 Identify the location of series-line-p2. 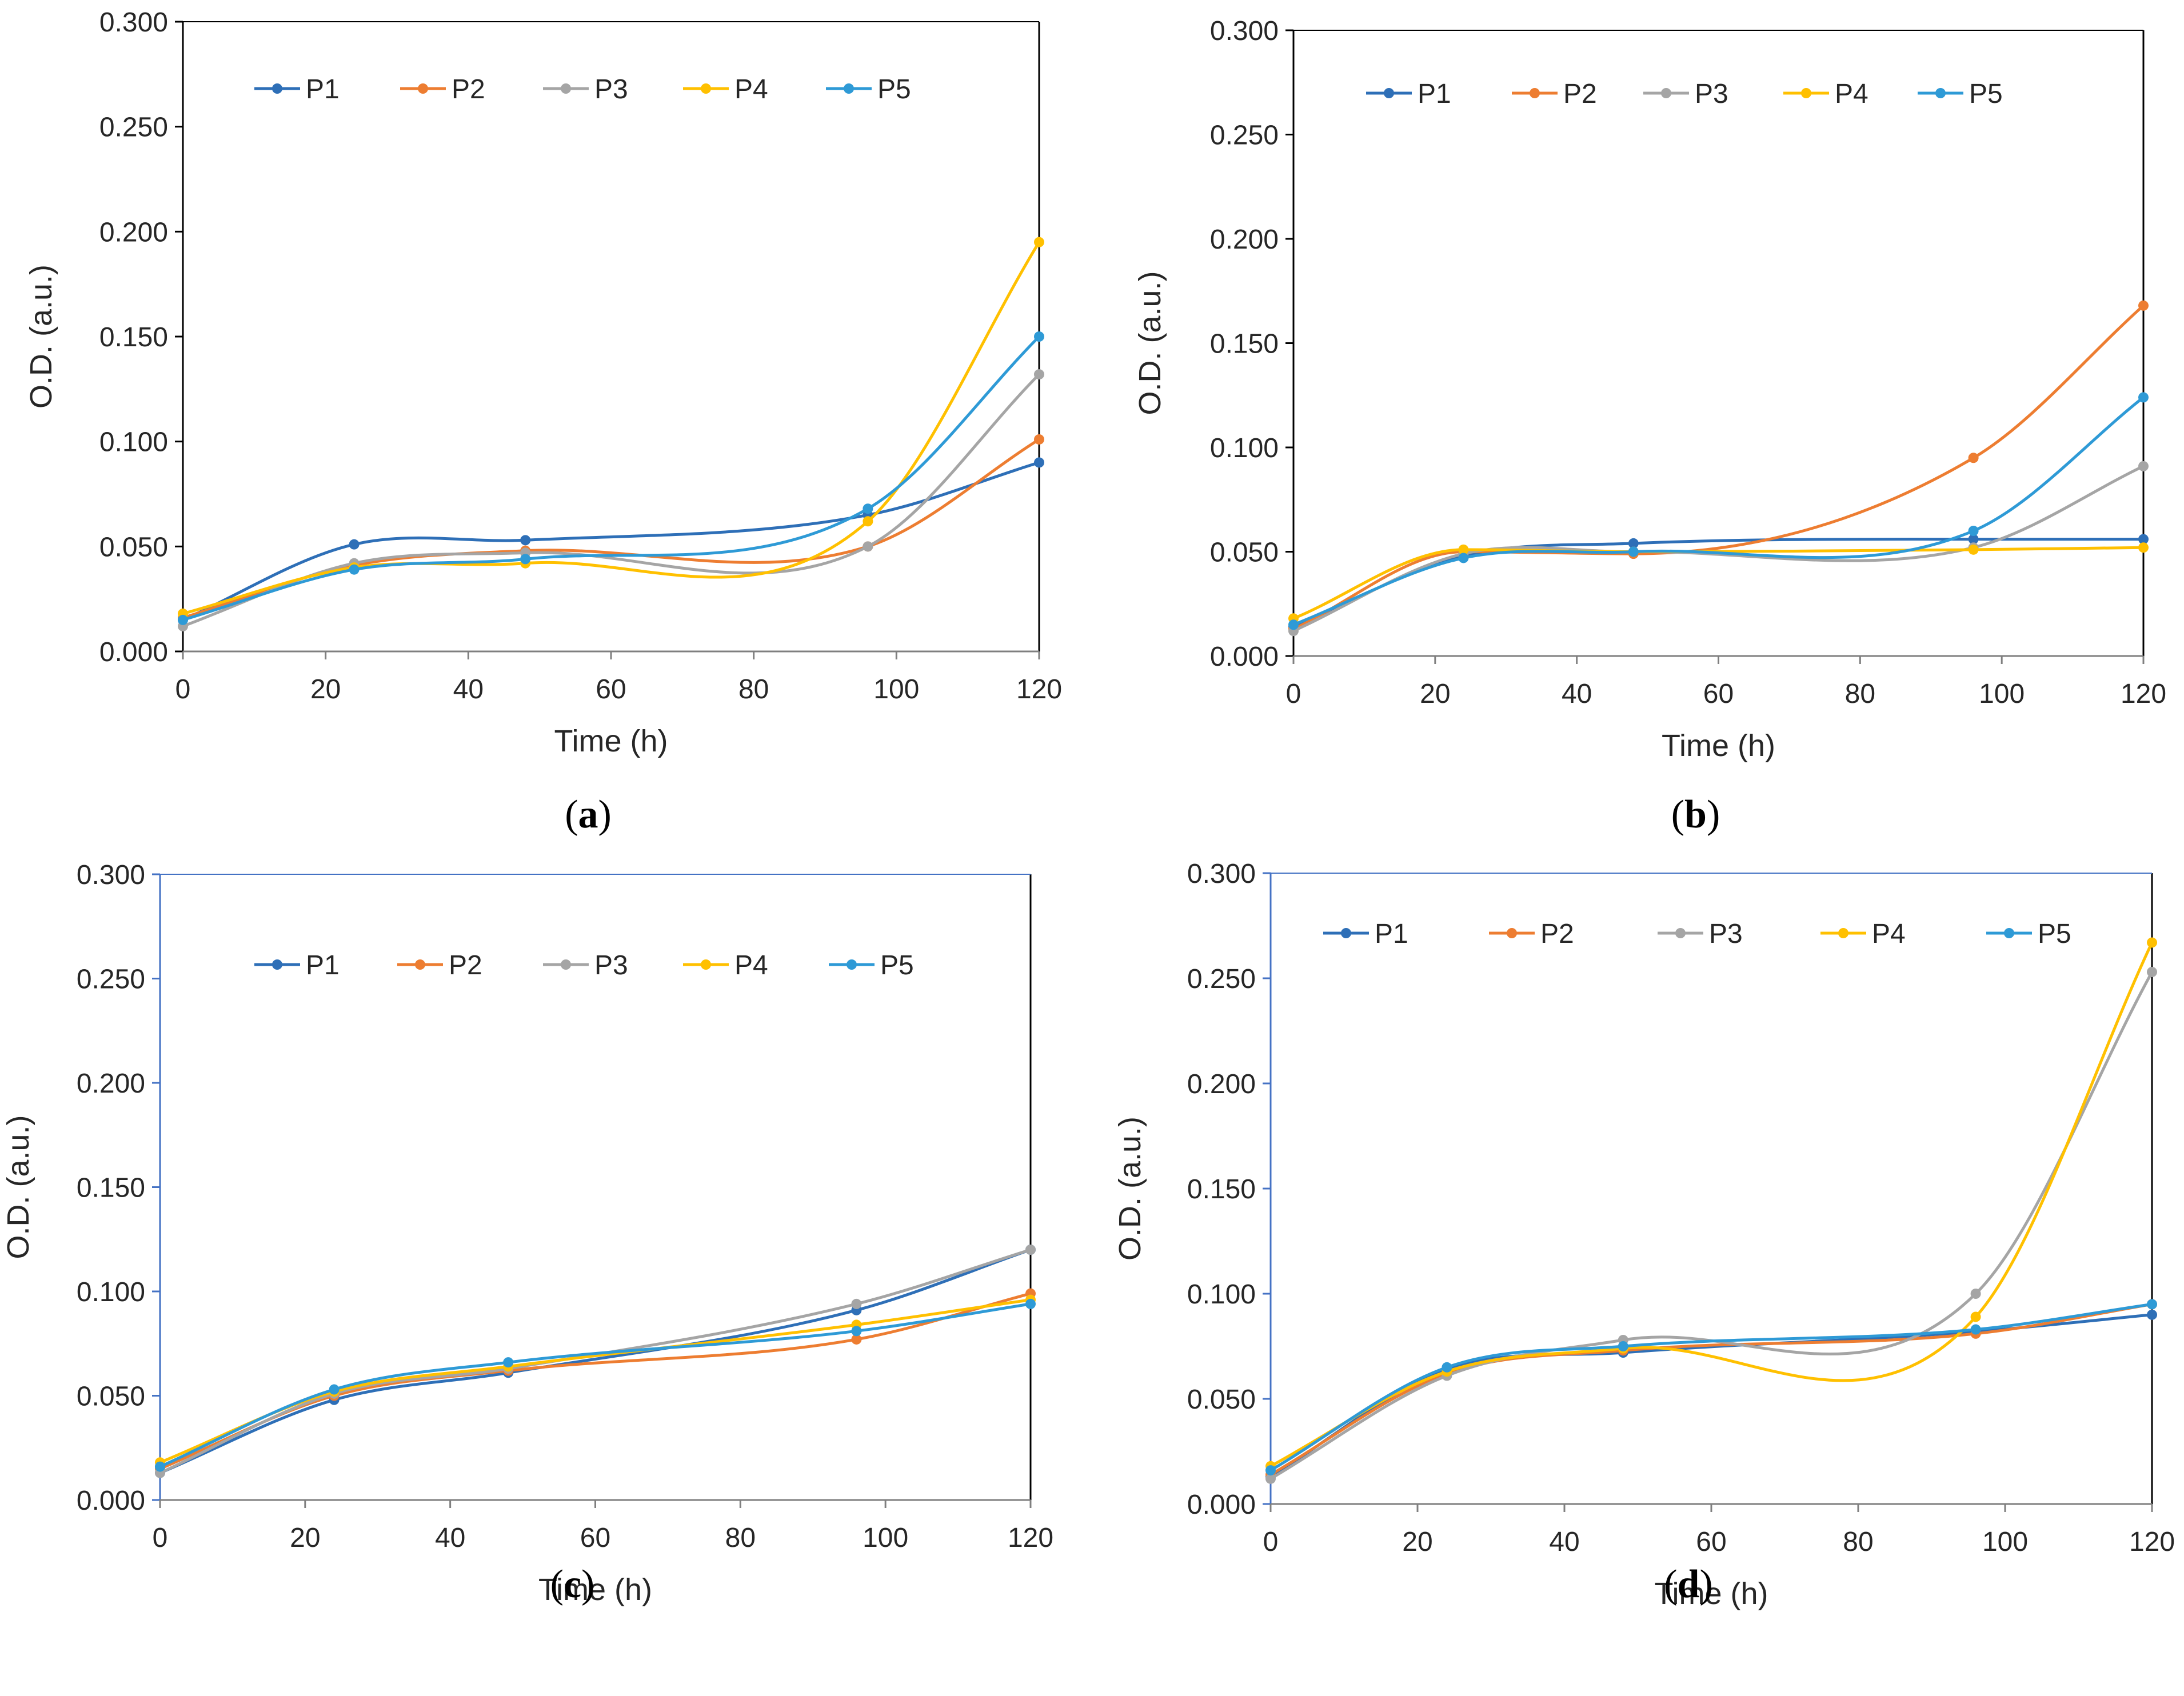
(1718, 467).